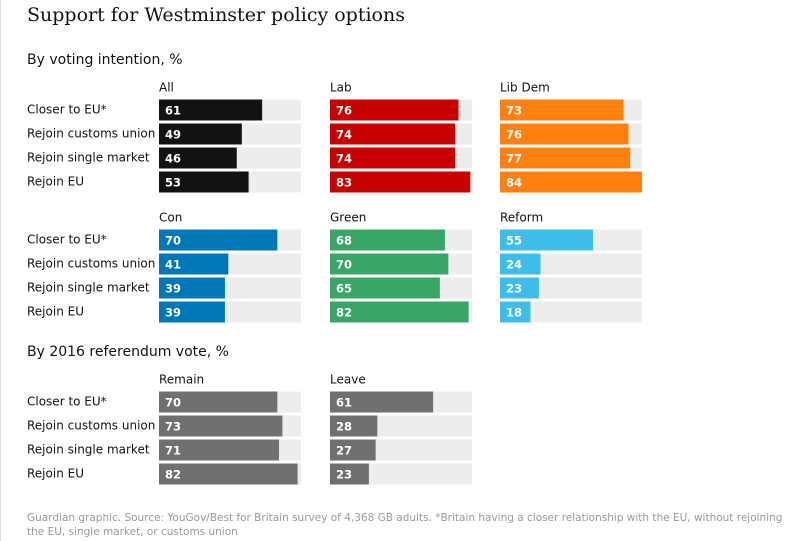  Describe the element at coordinates (571, 312) in the screenshot. I see `bar-track` at that location.